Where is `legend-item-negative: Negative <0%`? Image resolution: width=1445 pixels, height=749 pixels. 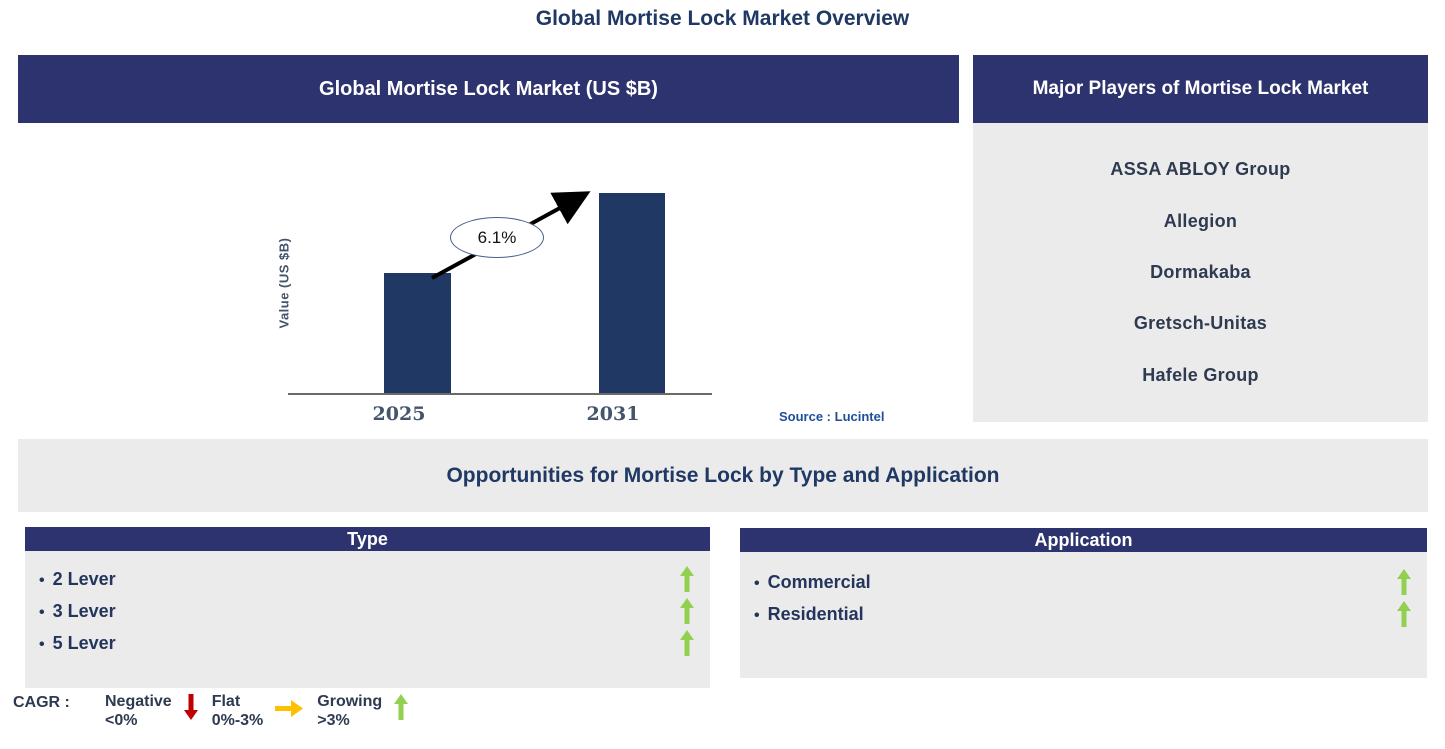
legend-item-negative: Negative <0% is located at coordinates (158, 711).